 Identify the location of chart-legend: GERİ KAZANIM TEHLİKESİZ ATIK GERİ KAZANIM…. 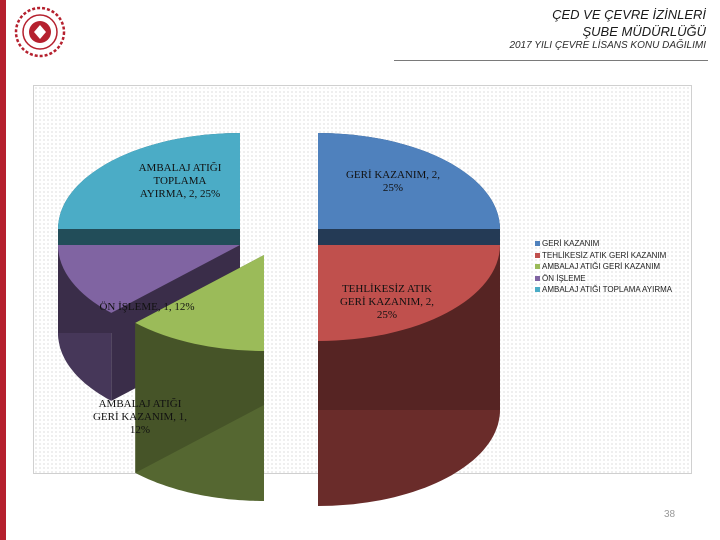
(603, 267).